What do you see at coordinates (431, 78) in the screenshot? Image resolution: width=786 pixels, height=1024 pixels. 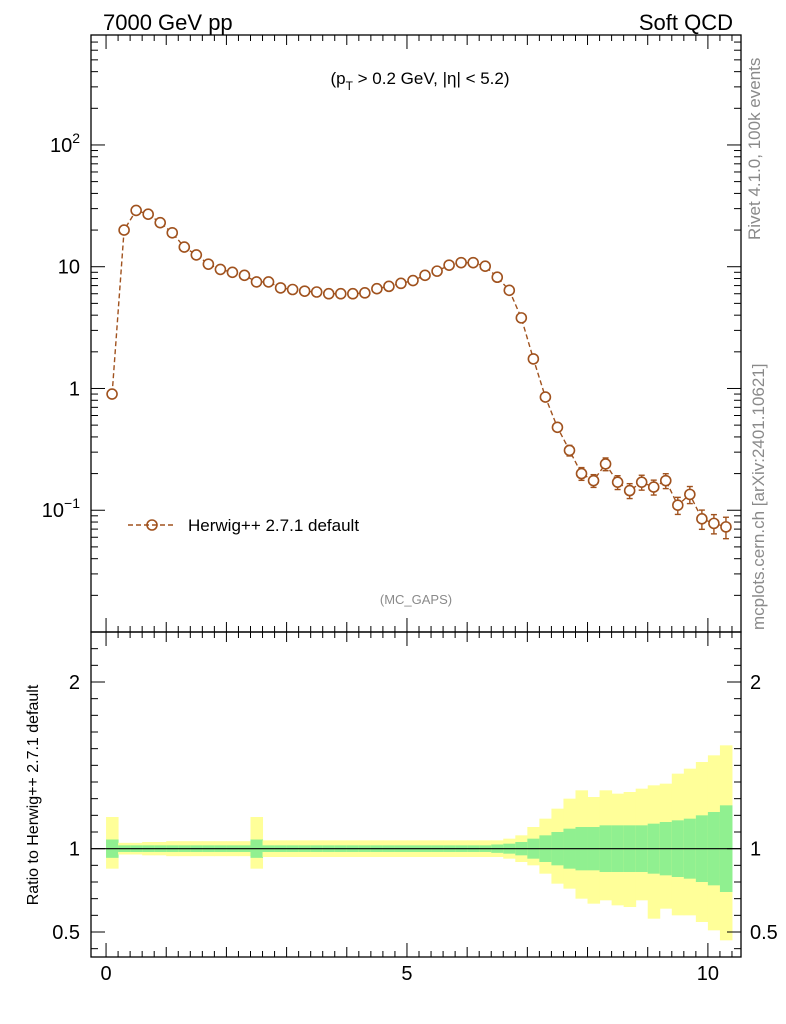 I see `cuts-label-post: > 0.2 GeV, |η| < 5.2)` at bounding box center [431, 78].